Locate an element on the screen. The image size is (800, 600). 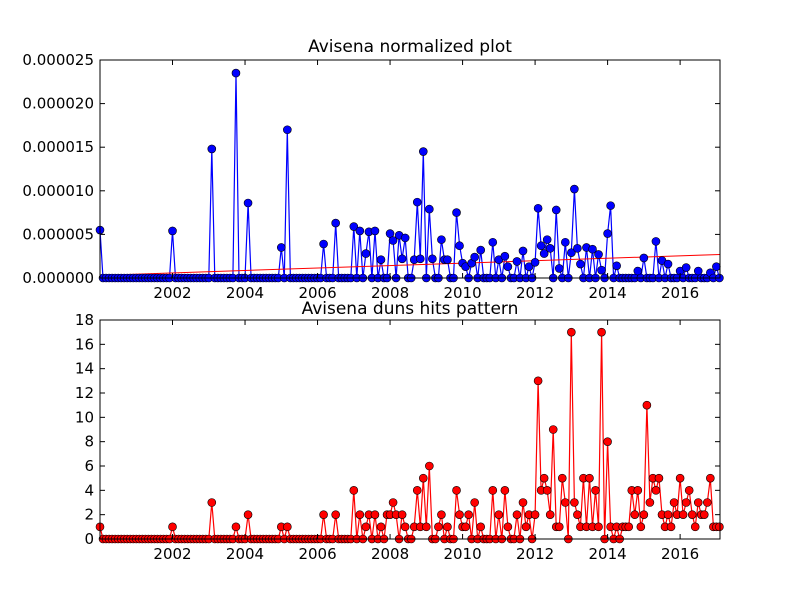
bottom-y-tick-label: 4 is located at coordinates (89, 490).